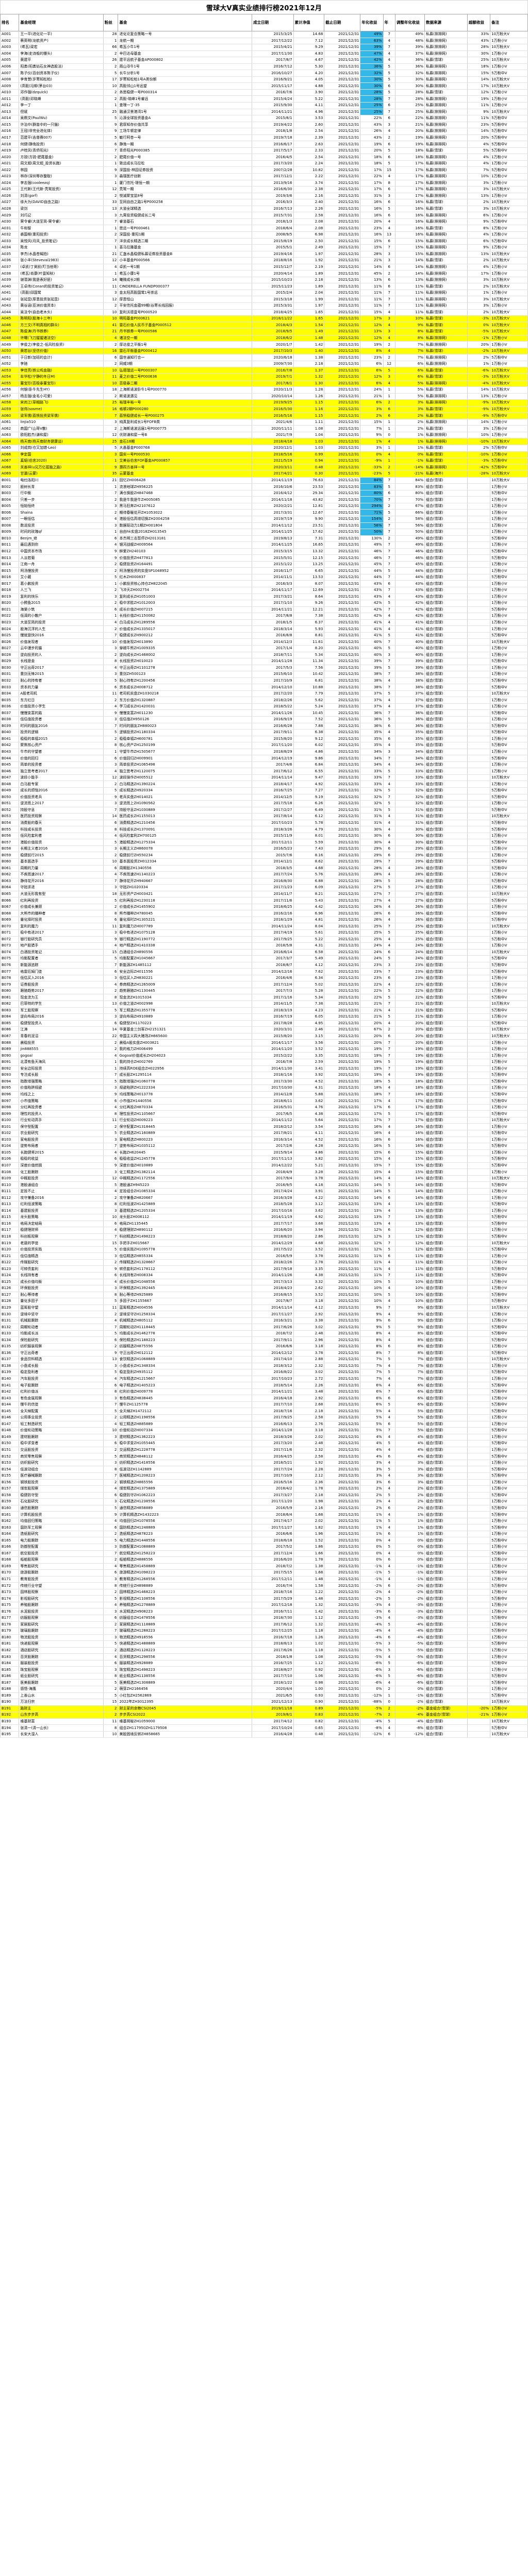  I want to click on cell-fans: 5, so click(111, 1411).